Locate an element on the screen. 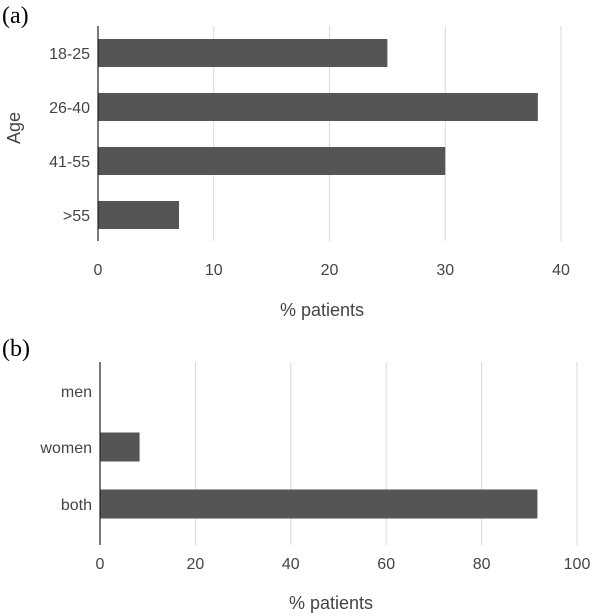 Image resolution: width=599 pixels, height=616 pixels. panel-label-b: (b) is located at coordinates (16, 349).